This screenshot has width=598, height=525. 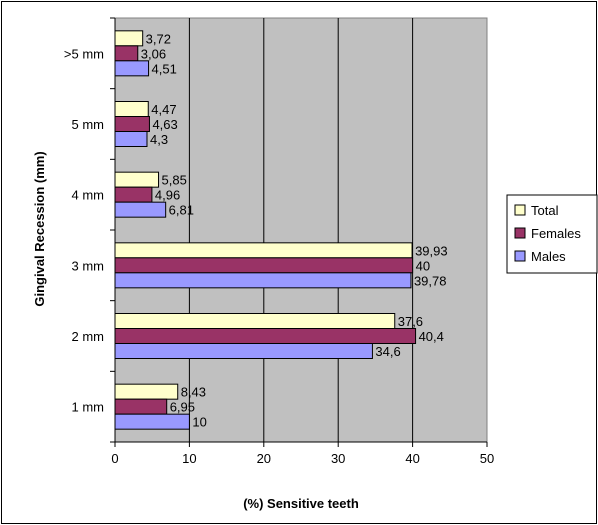 What do you see at coordinates (167, 195) in the screenshot?
I see `data-label: 4,96` at bounding box center [167, 195].